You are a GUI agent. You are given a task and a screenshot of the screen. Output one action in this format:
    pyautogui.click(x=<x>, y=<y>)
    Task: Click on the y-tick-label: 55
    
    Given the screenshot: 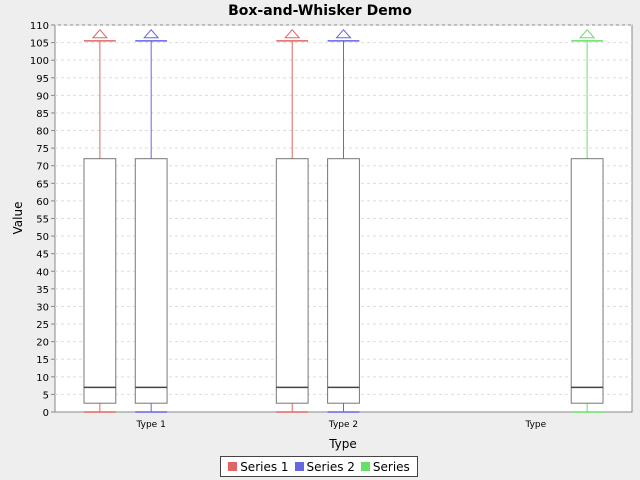 What is the action you would take?
    pyautogui.click(x=42, y=220)
    